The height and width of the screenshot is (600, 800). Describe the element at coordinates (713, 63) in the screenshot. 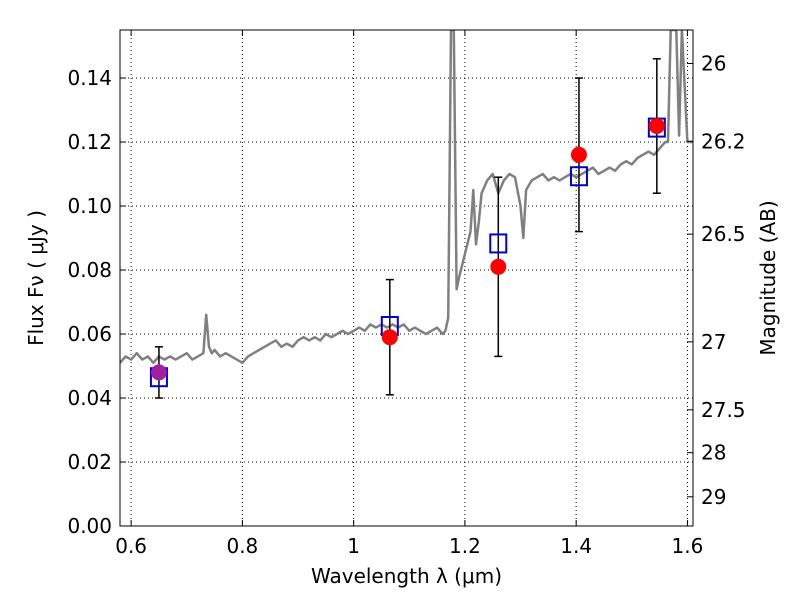

I see `right-tick-label: 26` at that location.